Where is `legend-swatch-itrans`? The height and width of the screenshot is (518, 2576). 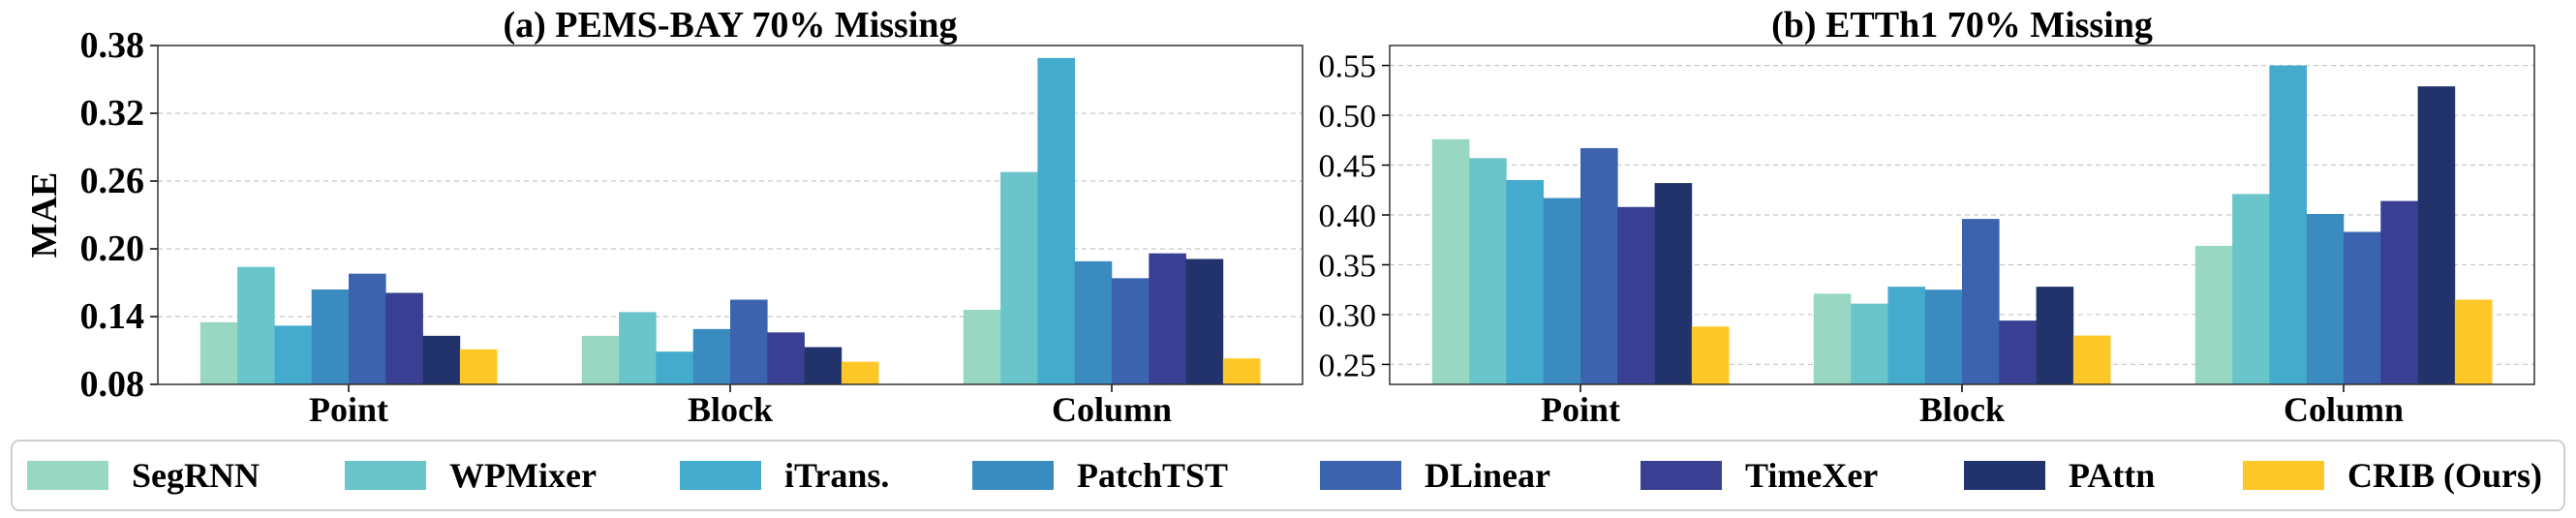
legend-swatch-itrans is located at coordinates (720, 475).